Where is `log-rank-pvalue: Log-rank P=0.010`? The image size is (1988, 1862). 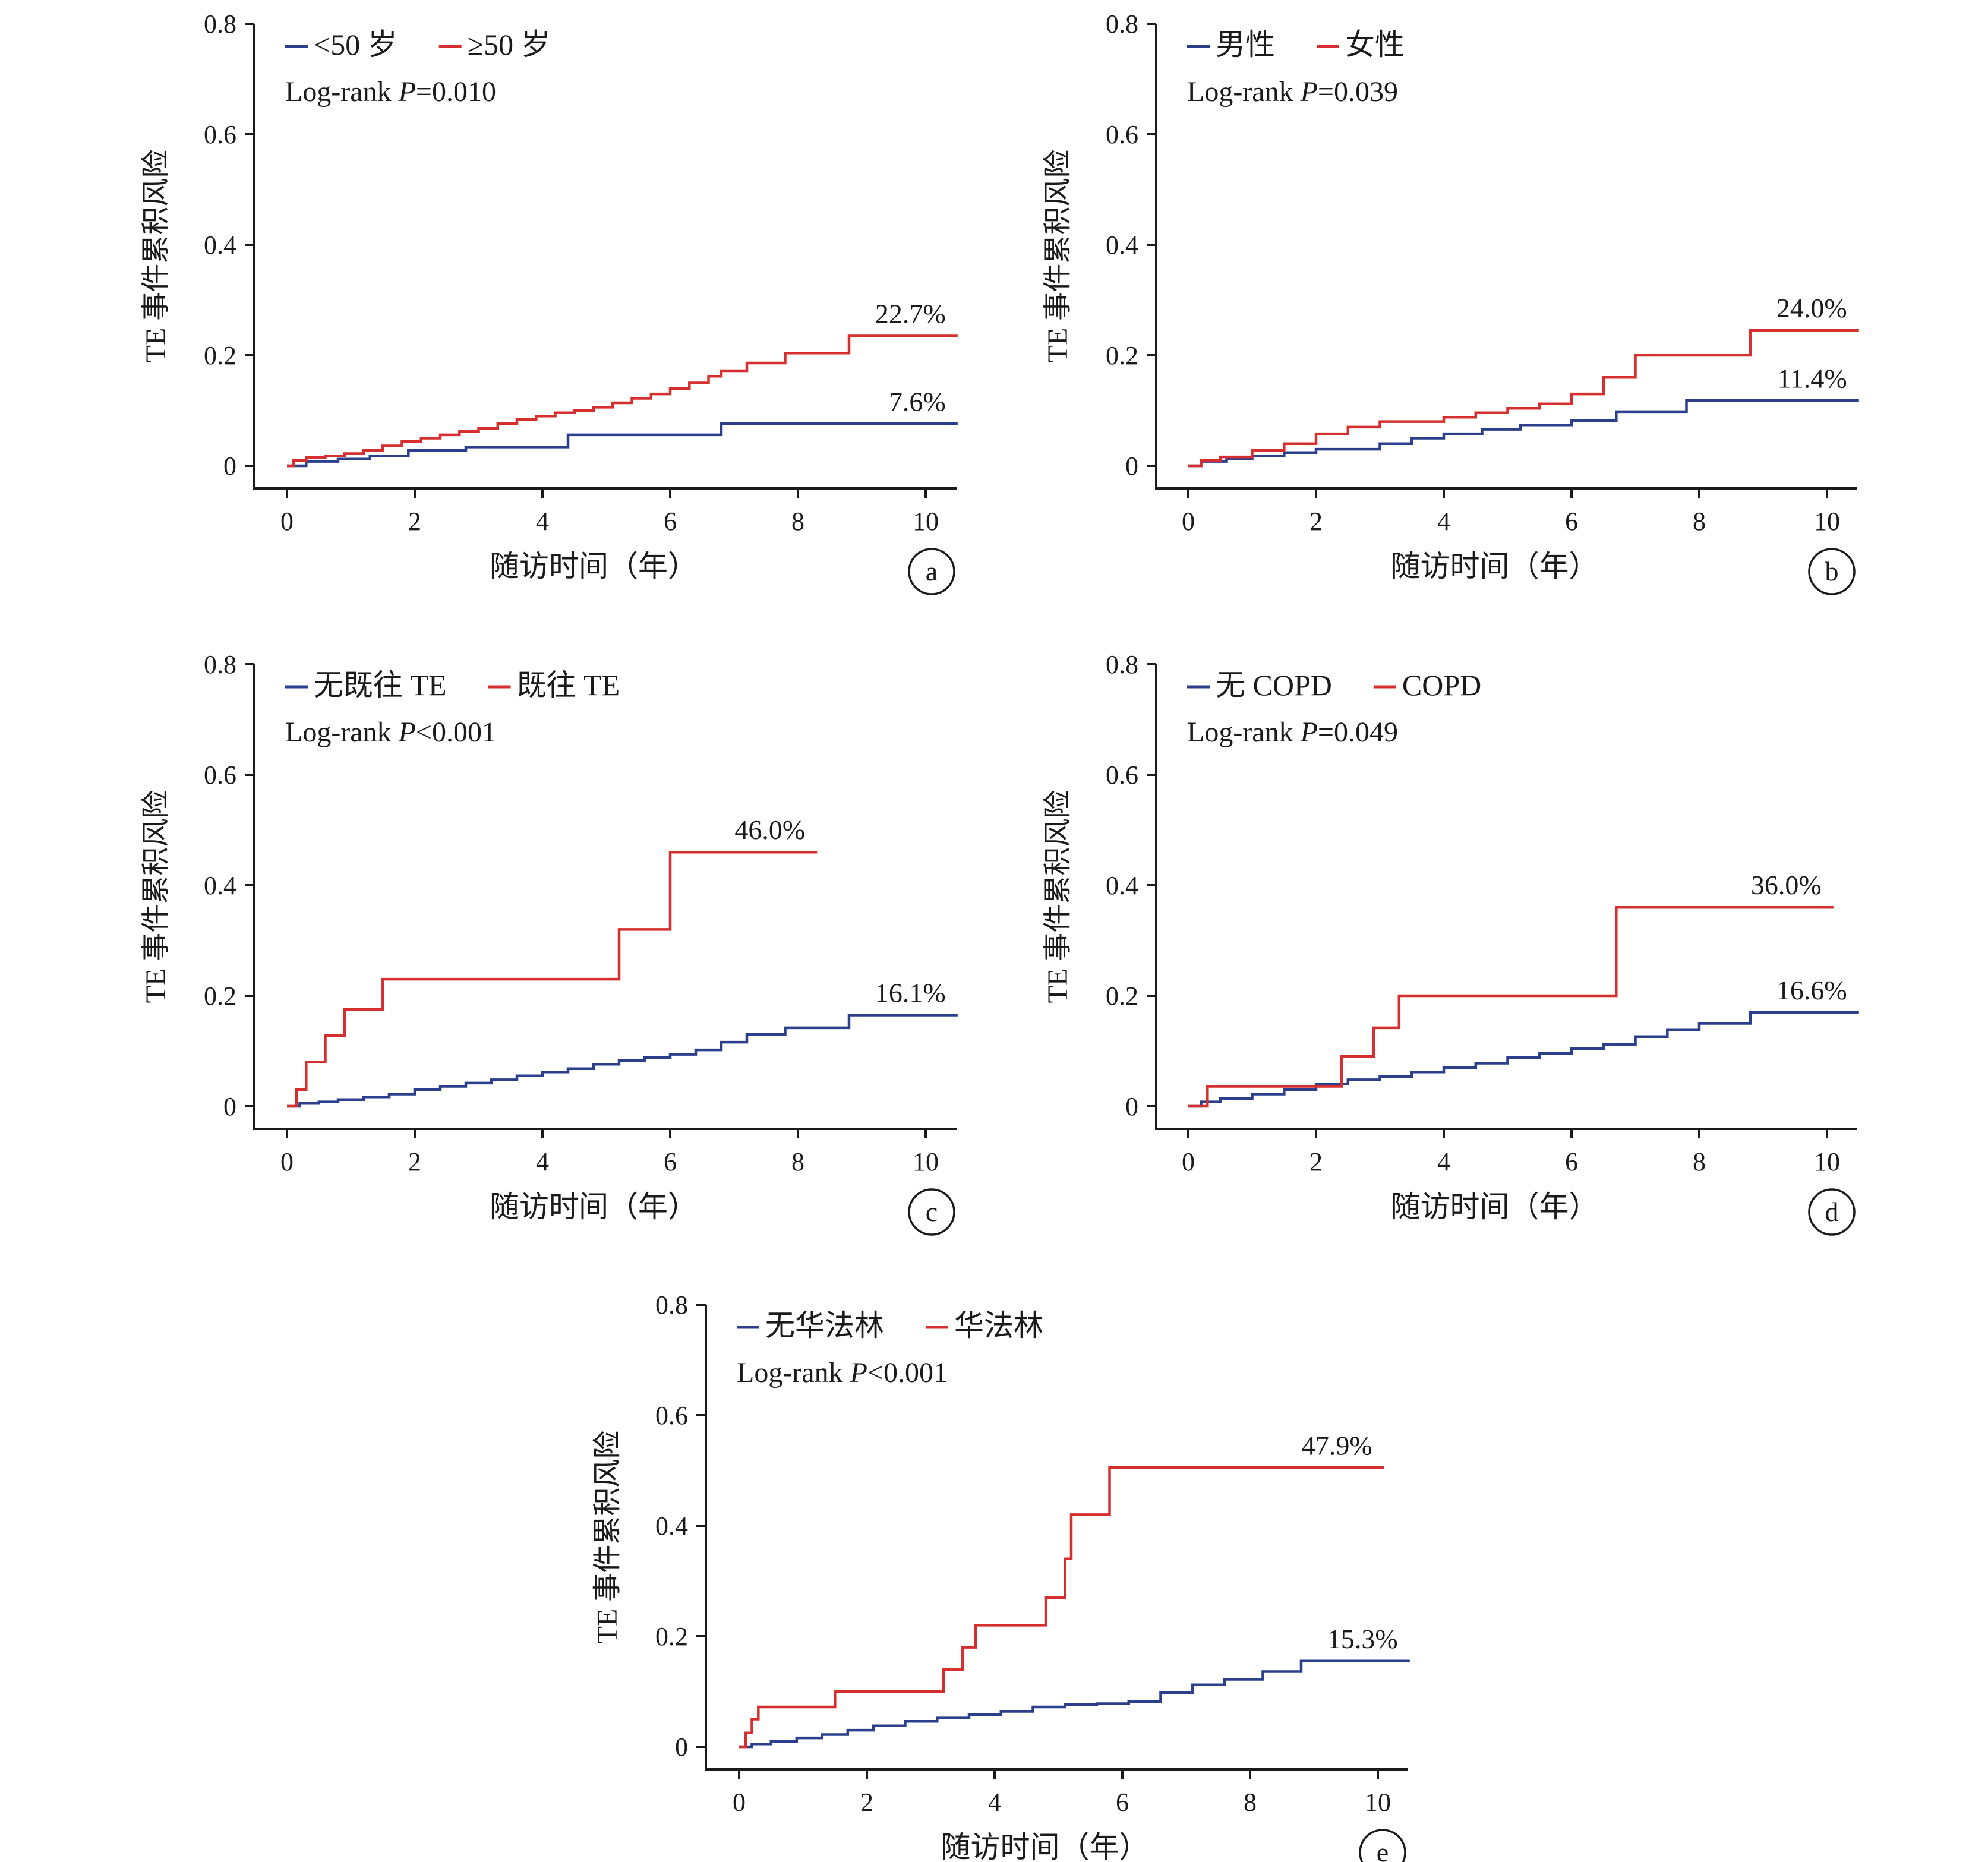
log-rank-pvalue: Log-rank P=0.010 is located at coordinates (390, 92).